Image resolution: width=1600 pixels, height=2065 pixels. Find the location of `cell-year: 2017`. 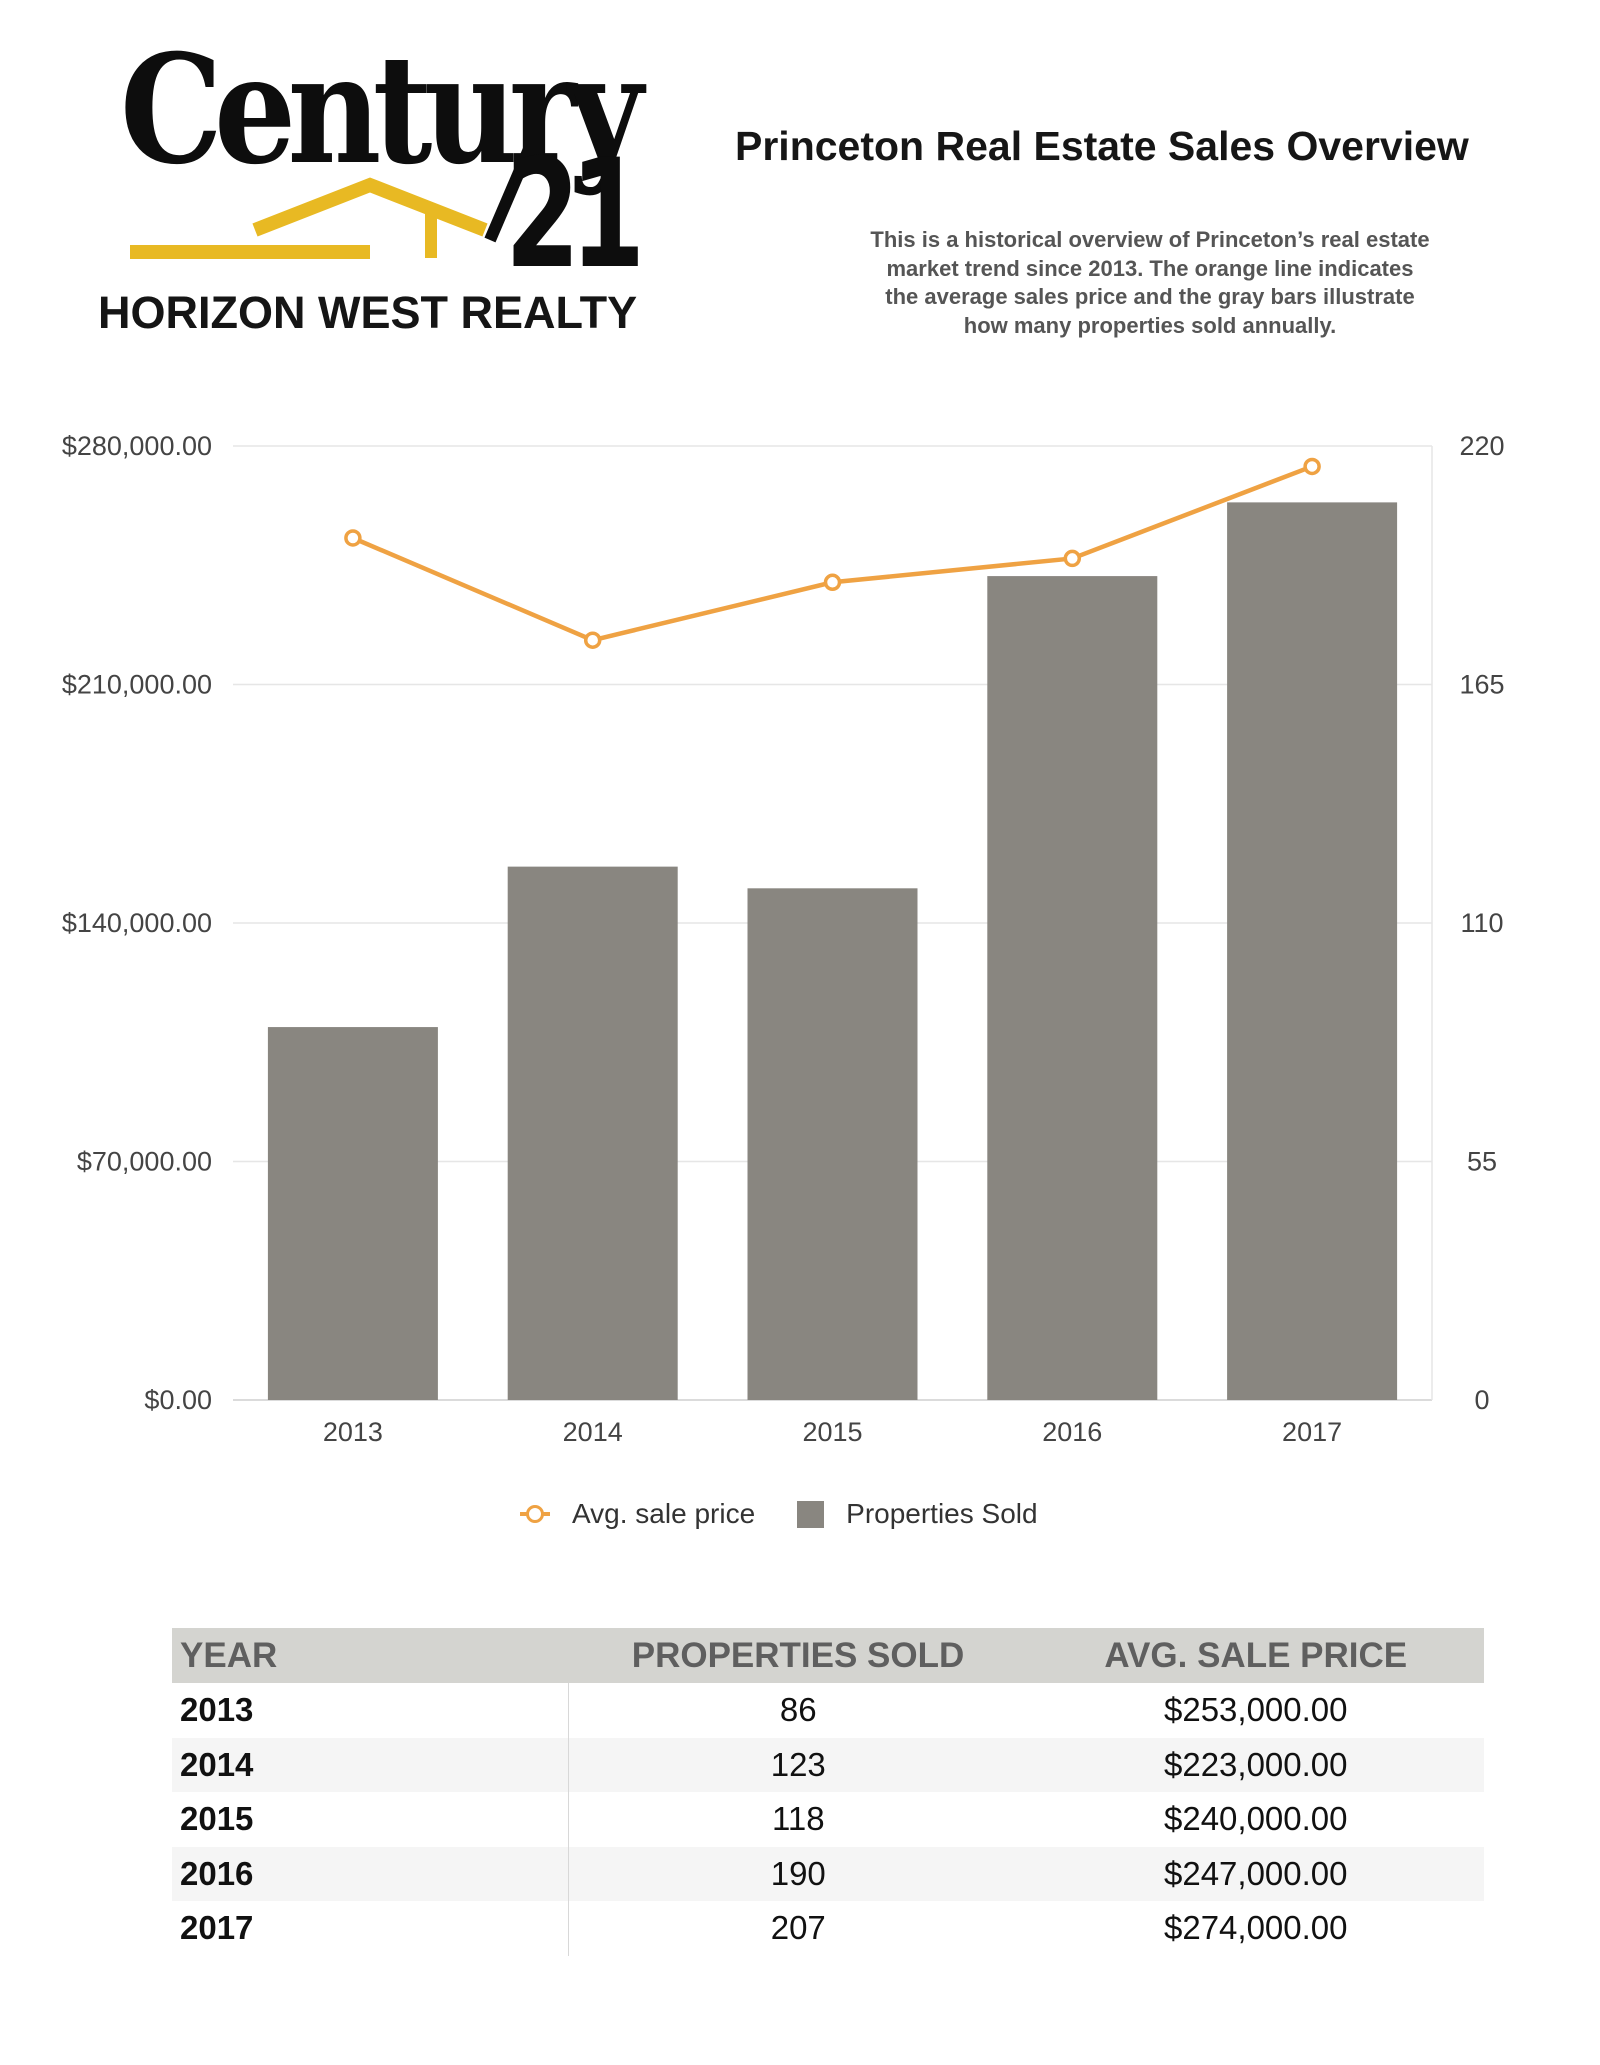

cell-year: 2017 is located at coordinates (370, 1928).